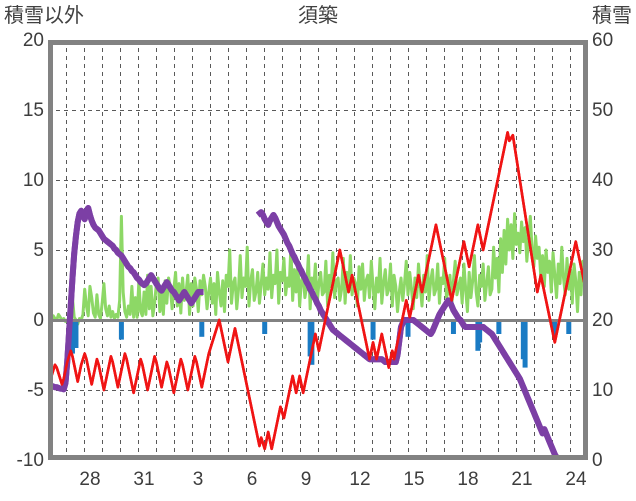 The height and width of the screenshot is (501, 636). I want to click on left-tick-4: 0, so click(38, 320).